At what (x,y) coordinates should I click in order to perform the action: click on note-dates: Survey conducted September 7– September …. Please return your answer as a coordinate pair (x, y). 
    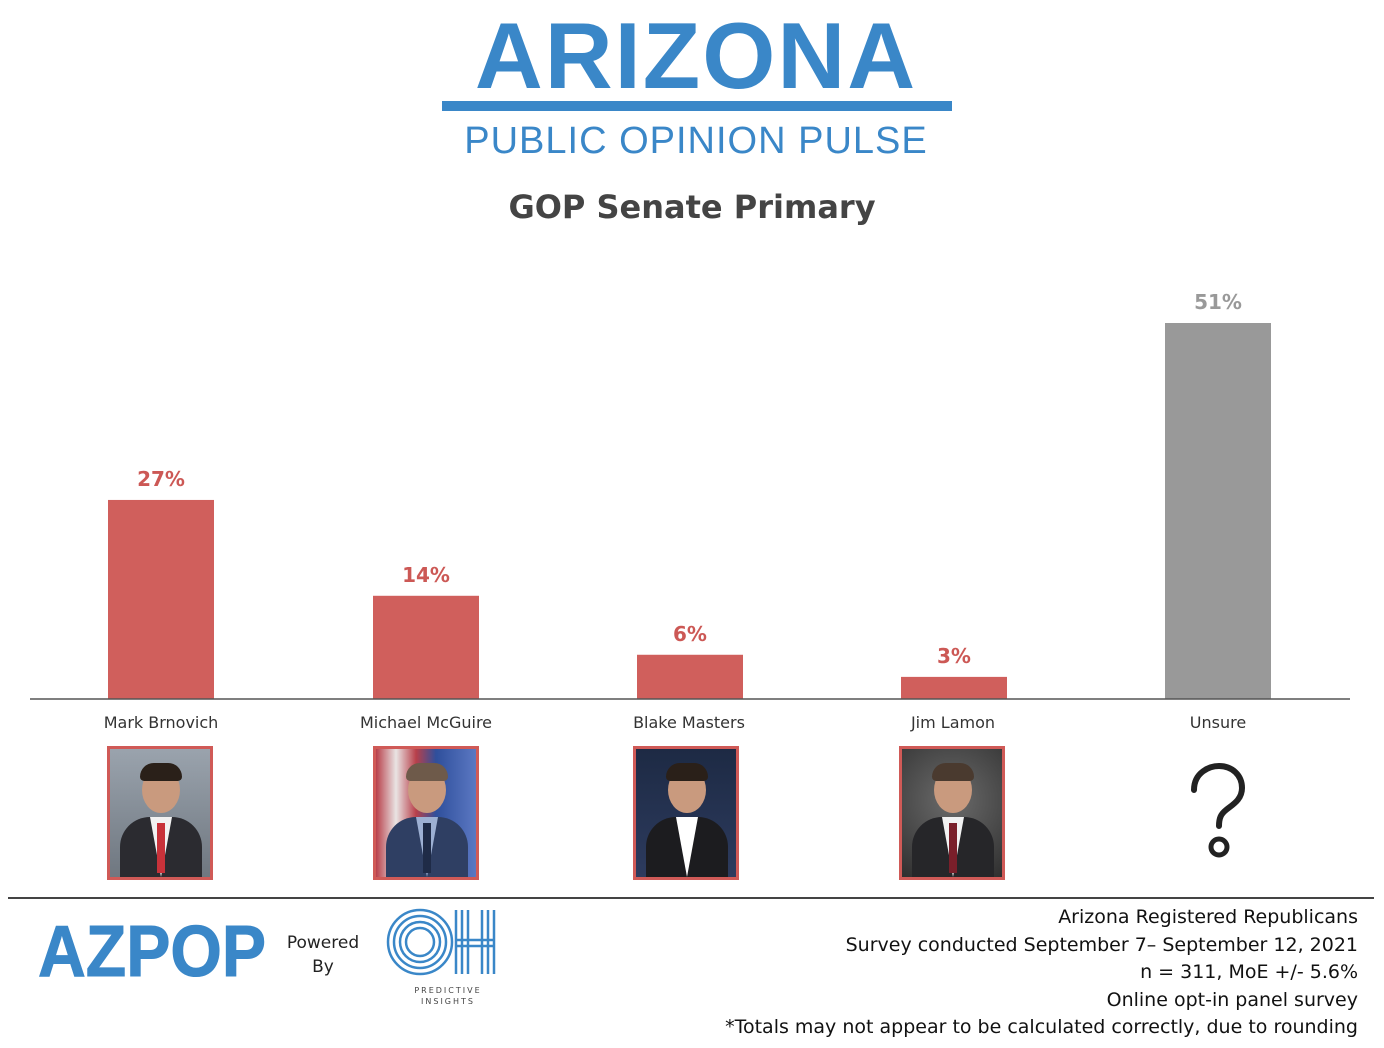
    Looking at the image, I should click on (1101, 944).